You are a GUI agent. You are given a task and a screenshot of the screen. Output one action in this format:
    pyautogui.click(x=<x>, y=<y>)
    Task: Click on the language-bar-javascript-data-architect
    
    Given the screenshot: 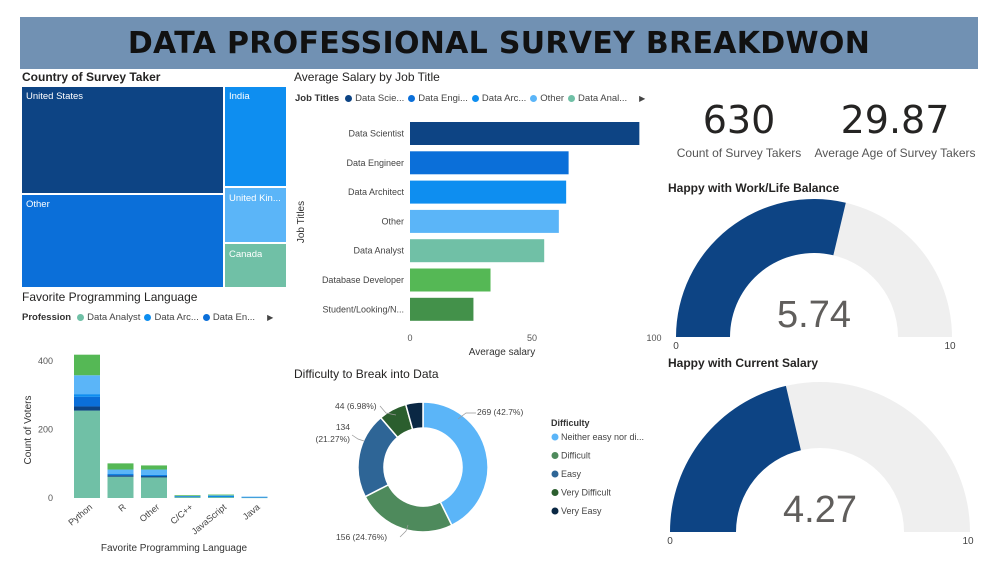 What is the action you would take?
    pyautogui.click(x=221, y=496)
    